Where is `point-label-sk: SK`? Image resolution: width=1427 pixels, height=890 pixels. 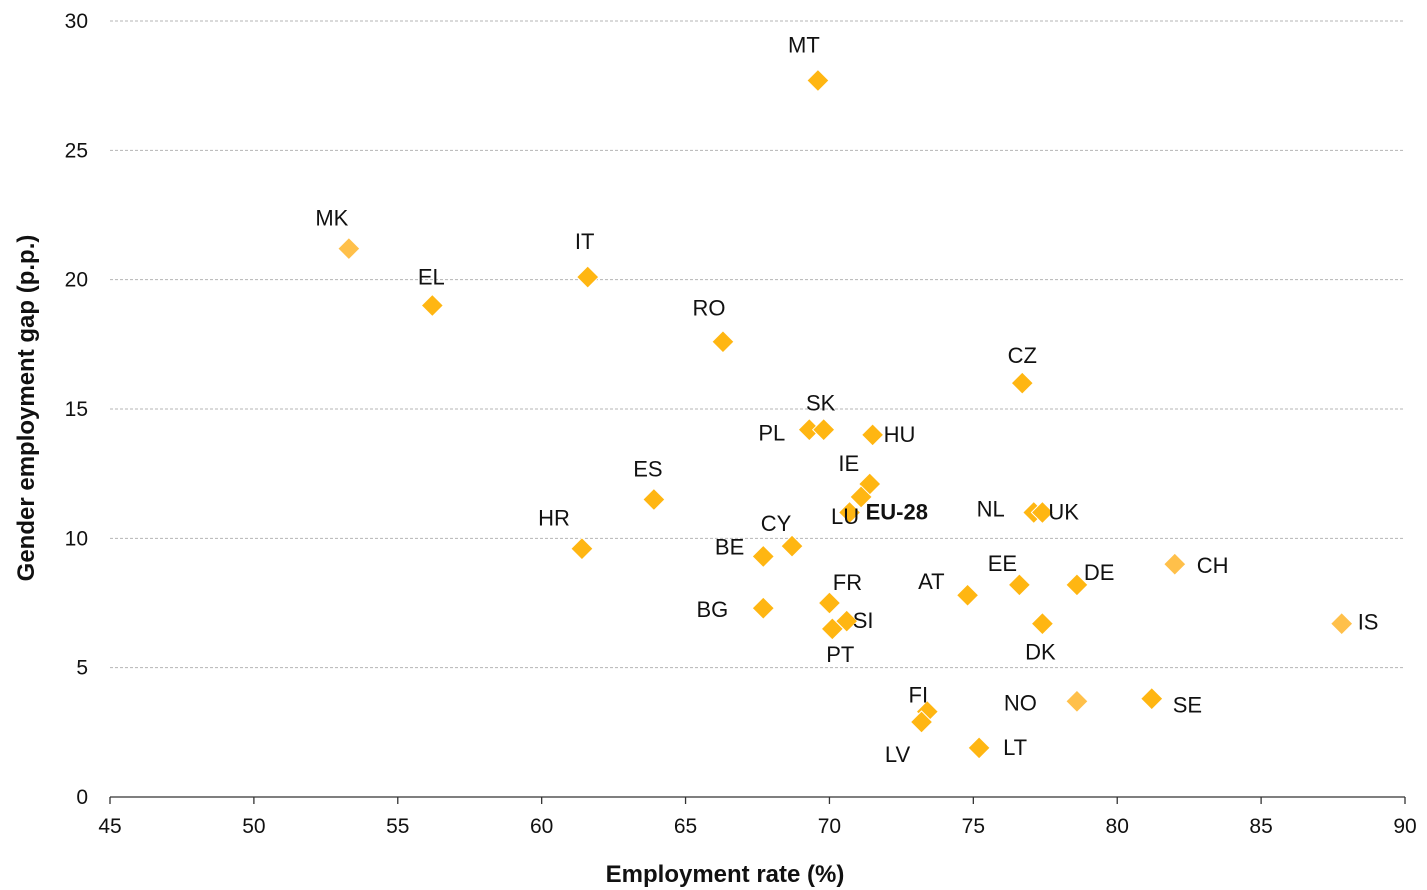
point-label-sk: SK is located at coordinates (821, 403).